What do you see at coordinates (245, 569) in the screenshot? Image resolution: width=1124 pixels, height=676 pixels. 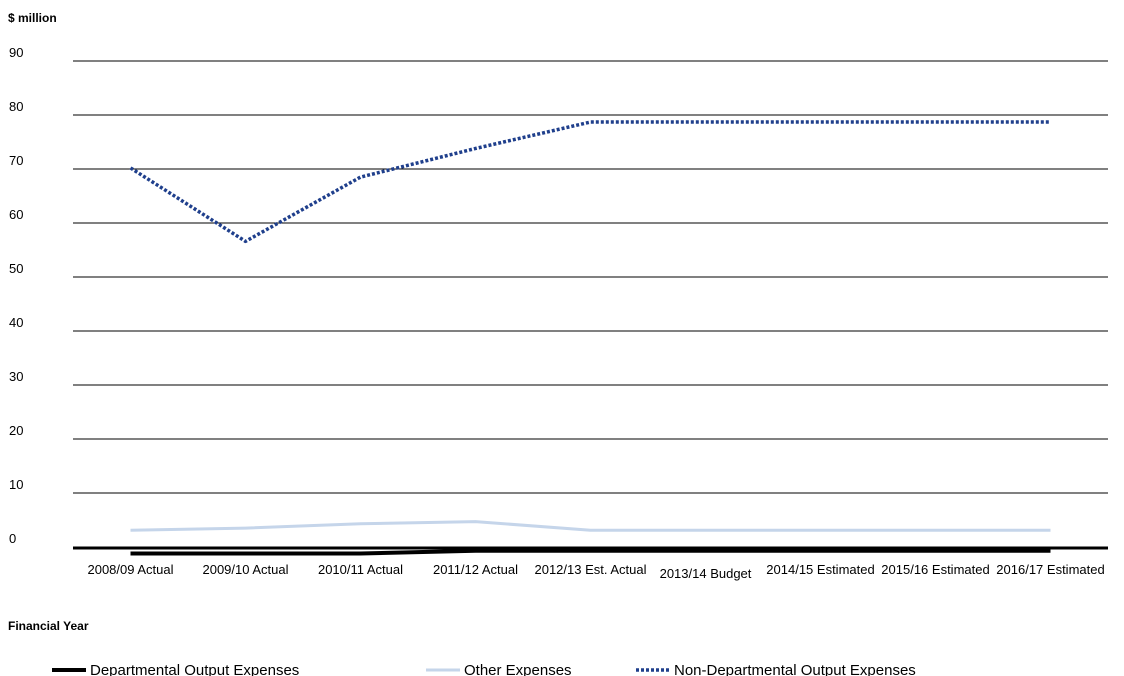 I see `x-tick-label: 2009/10 Actual` at bounding box center [245, 569].